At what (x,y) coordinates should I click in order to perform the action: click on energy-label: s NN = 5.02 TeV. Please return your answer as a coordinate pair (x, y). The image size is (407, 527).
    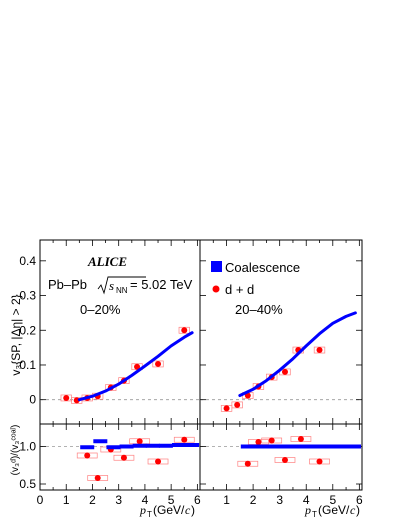
    Looking at the image, I should click on (145, 285).